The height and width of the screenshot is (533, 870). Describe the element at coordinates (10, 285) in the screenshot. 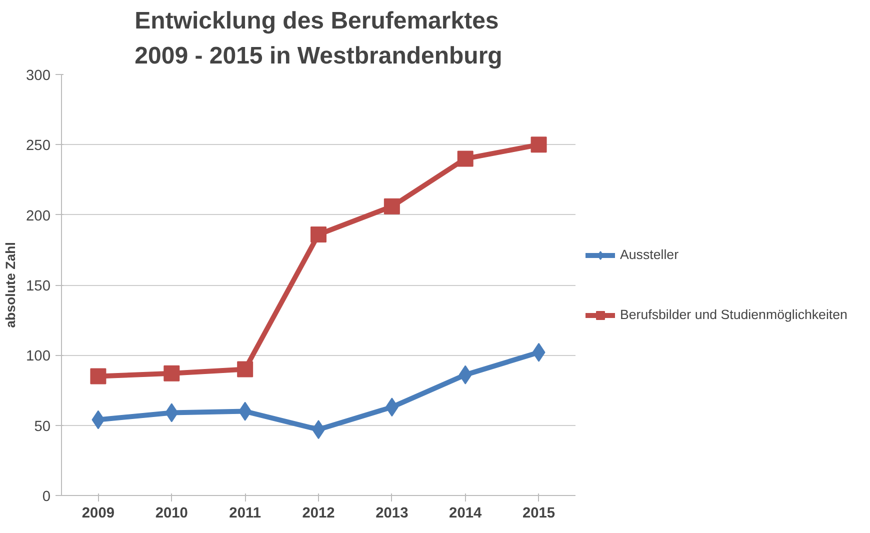

I see `y-axis-title: absolute Zahl` at that location.